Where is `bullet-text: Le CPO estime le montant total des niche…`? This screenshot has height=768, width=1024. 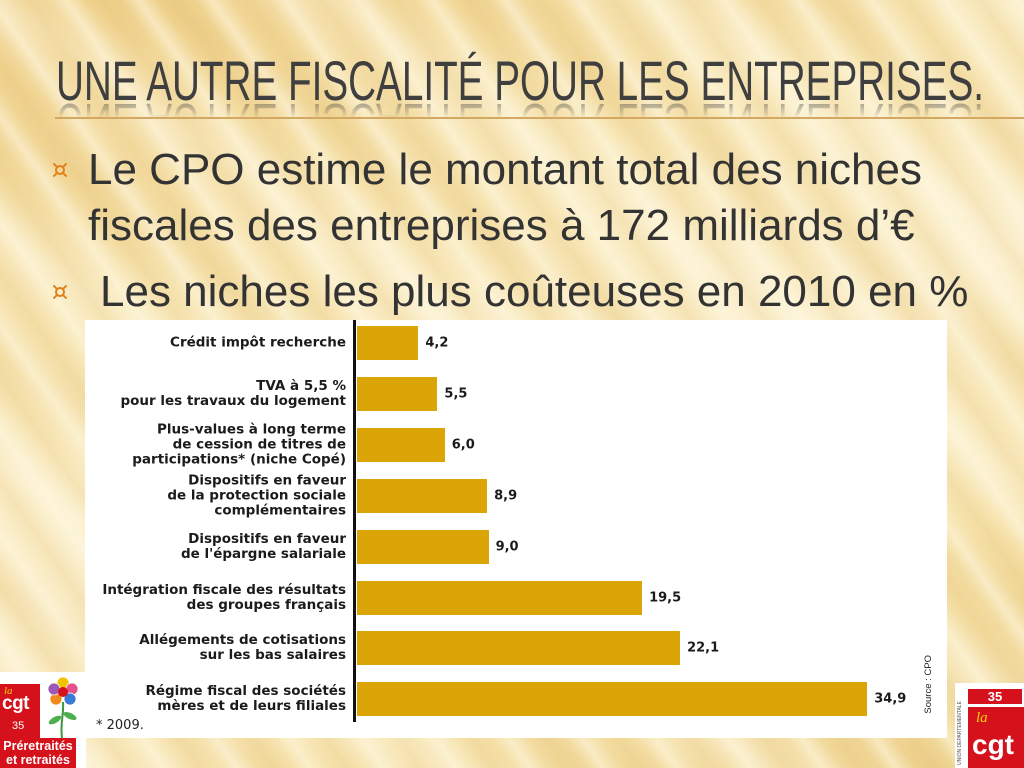
bullet-text: Le CPO estime le montant total des niche… is located at coordinates (505, 197).